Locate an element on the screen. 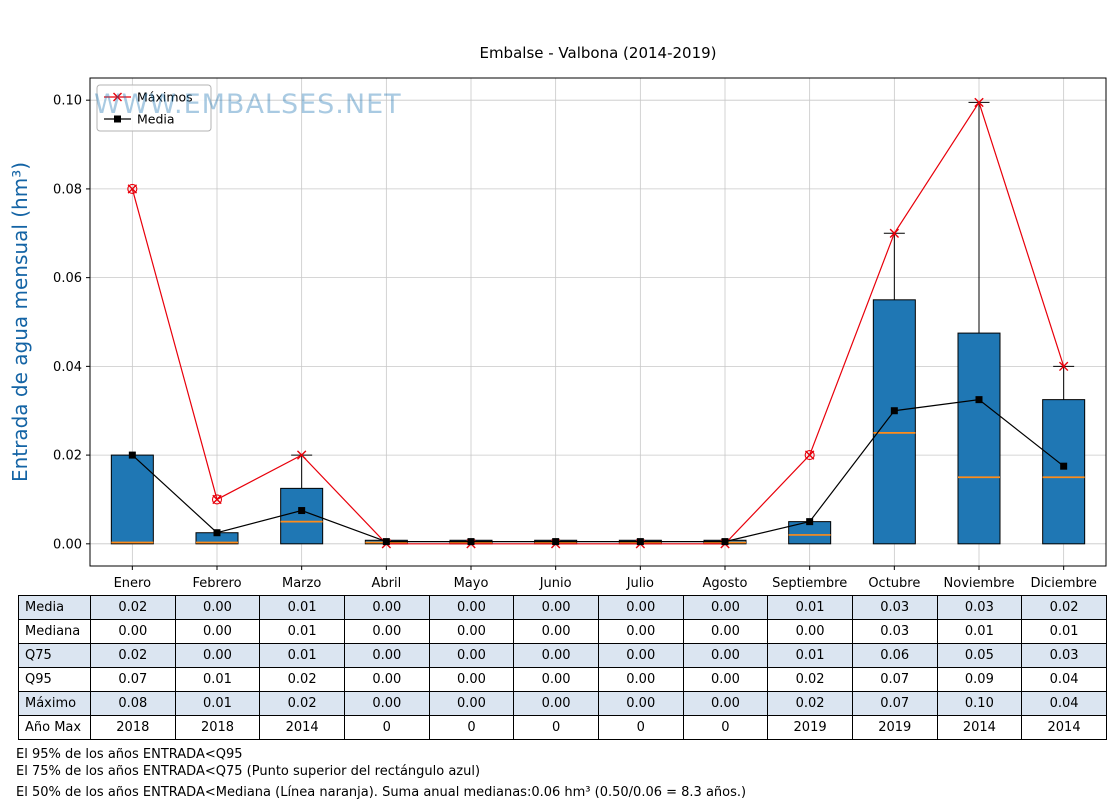  watermark-text: WWW.EMBALSES.NET is located at coordinates (248, 104).